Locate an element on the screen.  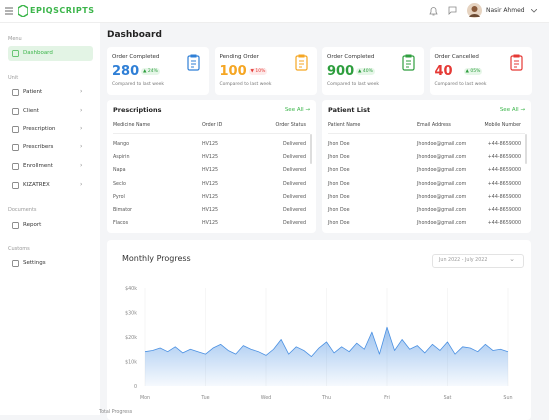
y-tick-label: 0 is located at coordinates (135, 387).